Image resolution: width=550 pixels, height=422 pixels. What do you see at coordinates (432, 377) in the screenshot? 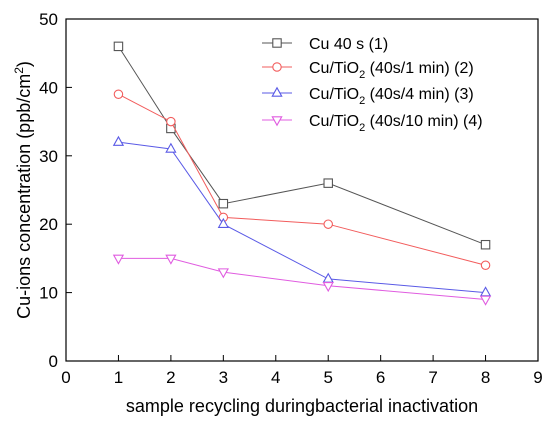
I see `x-tick-label: 7` at bounding box center [432, 377].